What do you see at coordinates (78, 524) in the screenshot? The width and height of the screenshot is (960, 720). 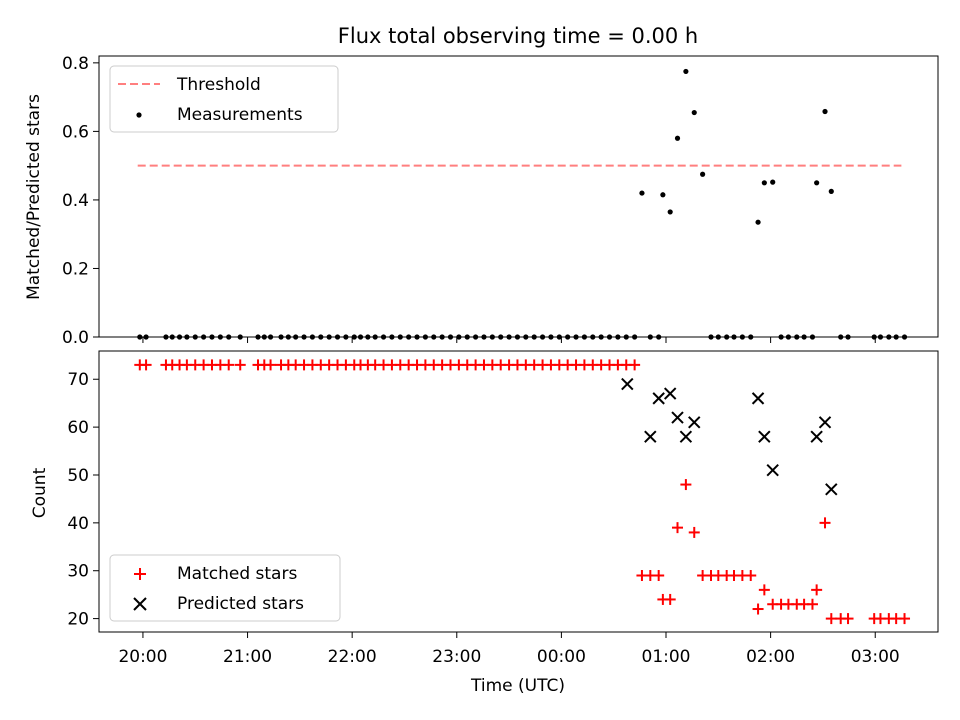 I see `bottom-y-tick-label: 40` at bounding box center [78, 524].